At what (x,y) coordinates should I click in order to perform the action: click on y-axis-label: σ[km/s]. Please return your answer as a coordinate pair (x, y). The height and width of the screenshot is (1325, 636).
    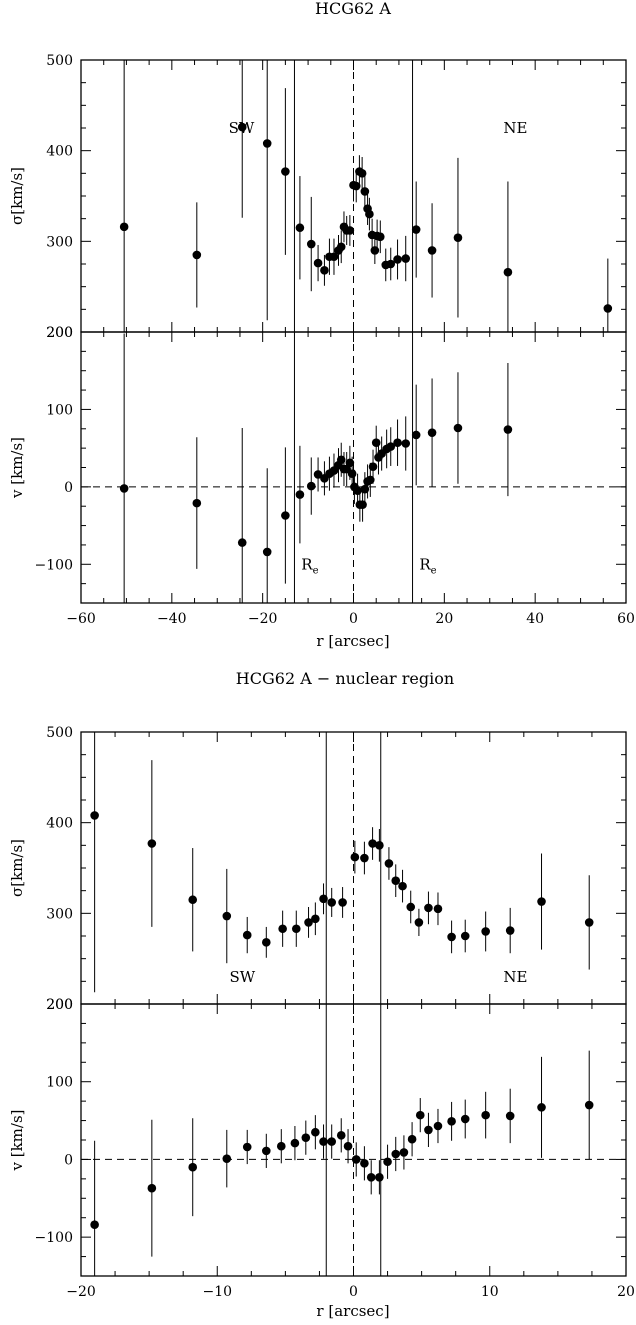
    Looking at the image, I should click on (17, 868).